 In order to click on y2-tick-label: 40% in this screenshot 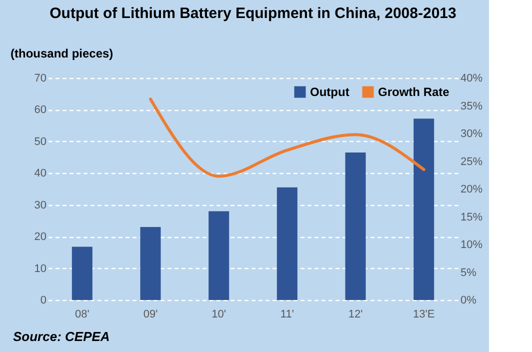, I will do `click(471, 78)`.